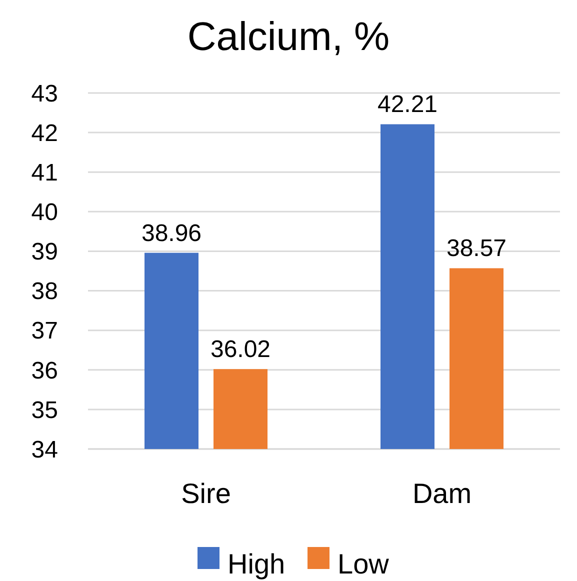  I want to click on y-tick-label: 41, so click(44, 173).